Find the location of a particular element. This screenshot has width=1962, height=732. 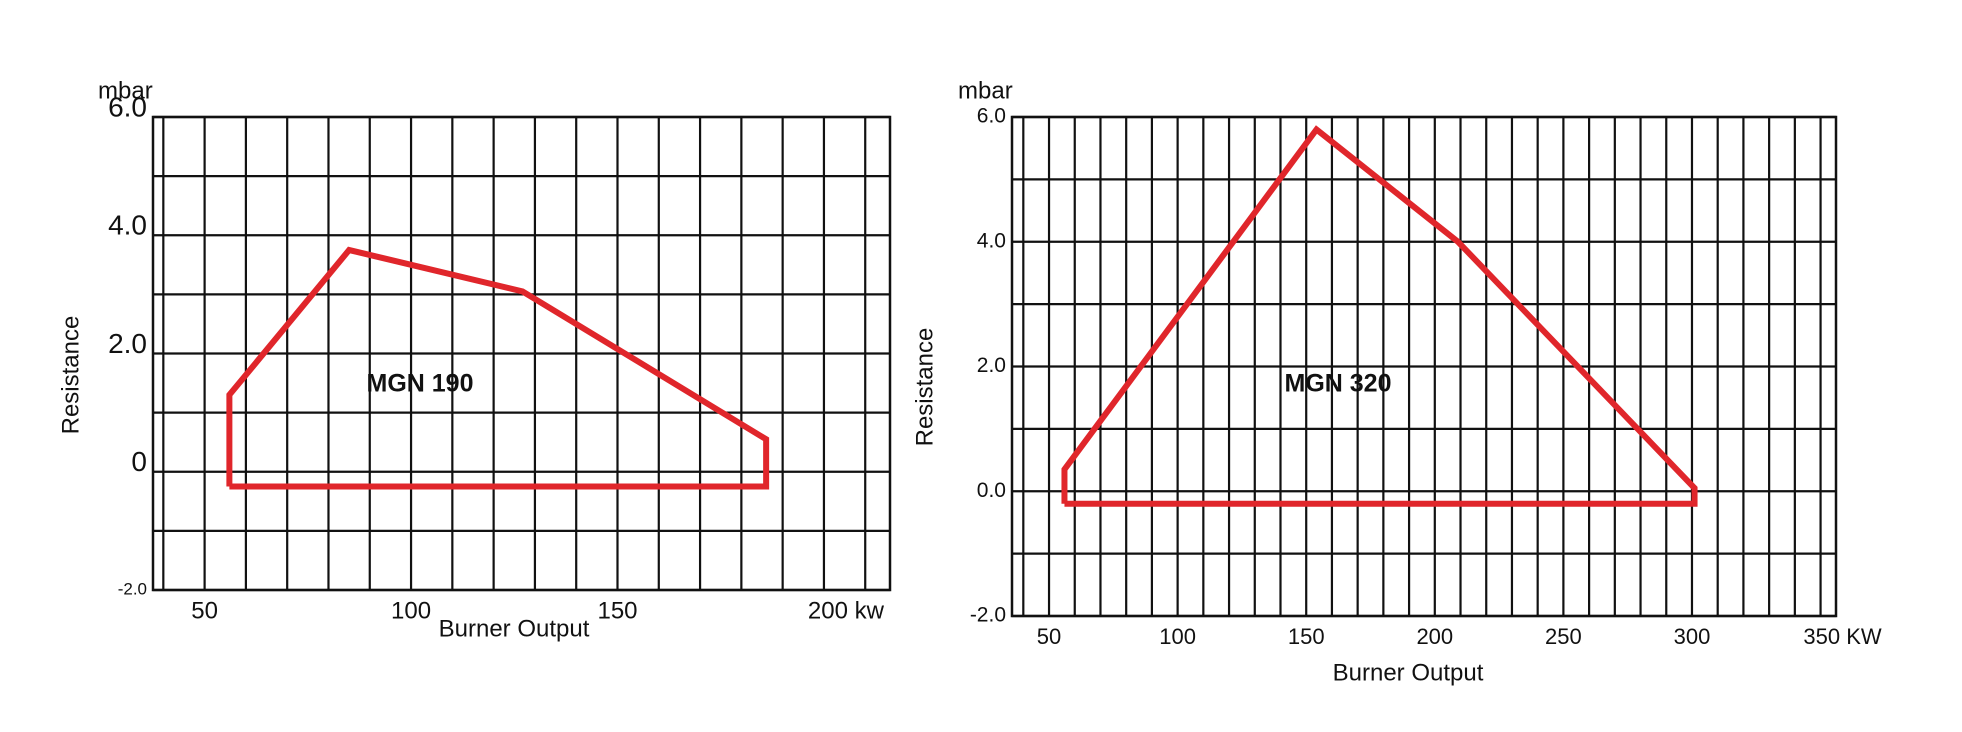

x-tick-label: 300 is located at coordinates (1692, 636).